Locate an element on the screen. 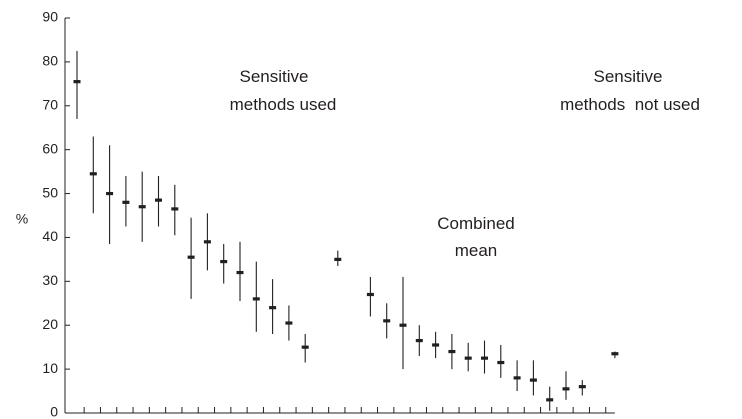 The image size is (742, 419). y-tick-label: 90 is located at coordinates (50, 17).